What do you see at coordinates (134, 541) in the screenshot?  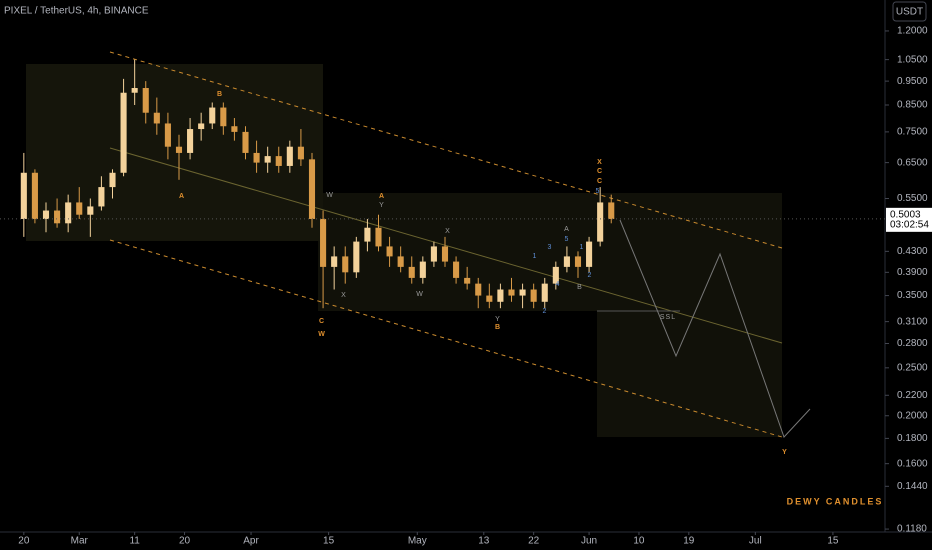 I see `x-tick-label: 11` at bounding box center [134, 541].